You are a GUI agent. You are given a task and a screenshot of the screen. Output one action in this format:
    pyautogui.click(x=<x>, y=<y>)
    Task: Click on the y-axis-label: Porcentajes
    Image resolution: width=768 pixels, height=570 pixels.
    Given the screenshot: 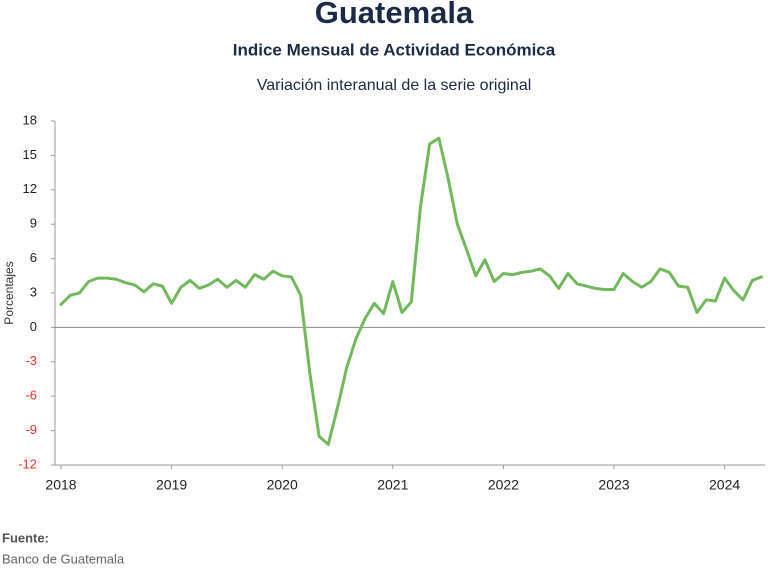 What is the action you would take?
    pyautogui.click(x=9, y=292)
    